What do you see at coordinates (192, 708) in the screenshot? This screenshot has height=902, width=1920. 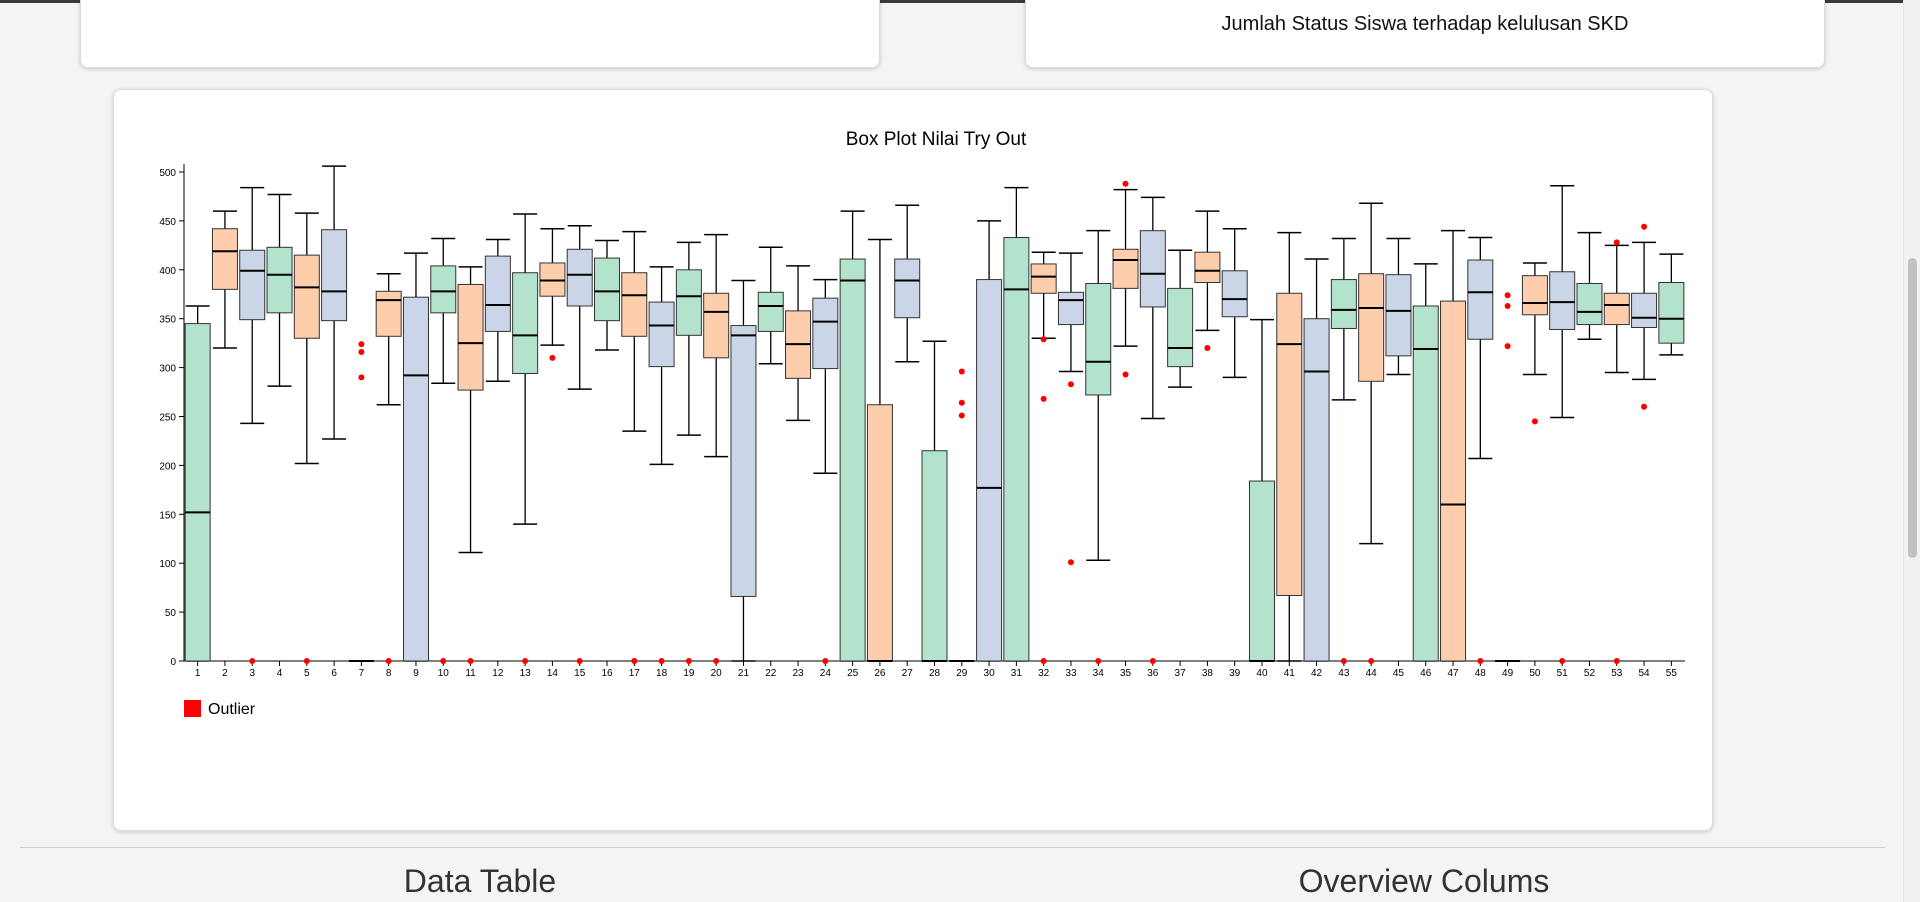 I see `legend-outlier-swatch` at bounding box center [192, 708].